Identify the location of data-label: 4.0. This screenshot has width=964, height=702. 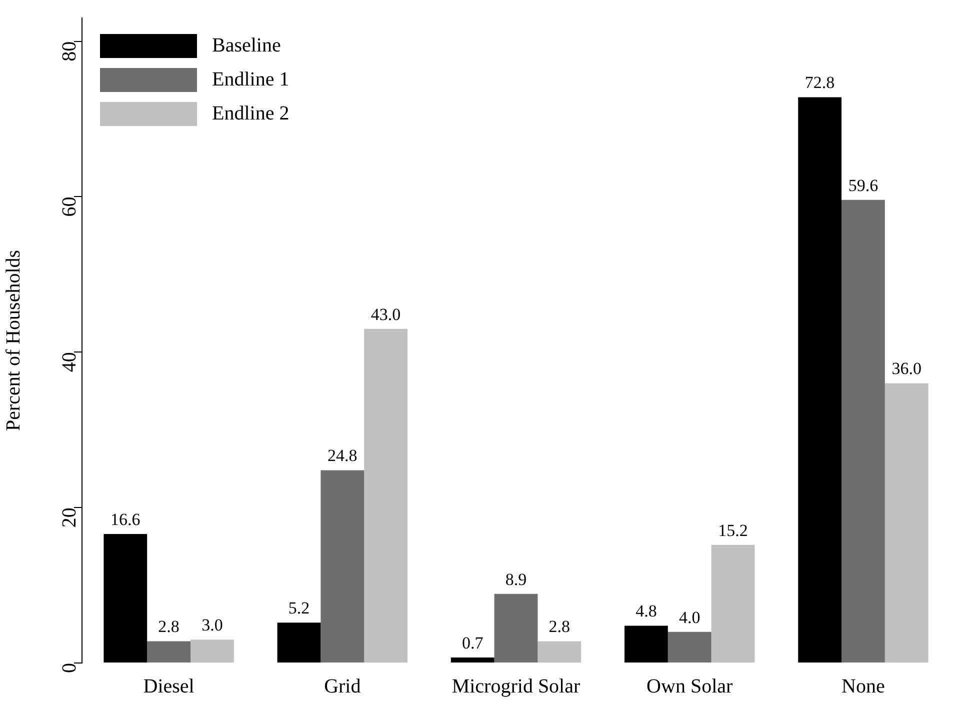
(689, 617).